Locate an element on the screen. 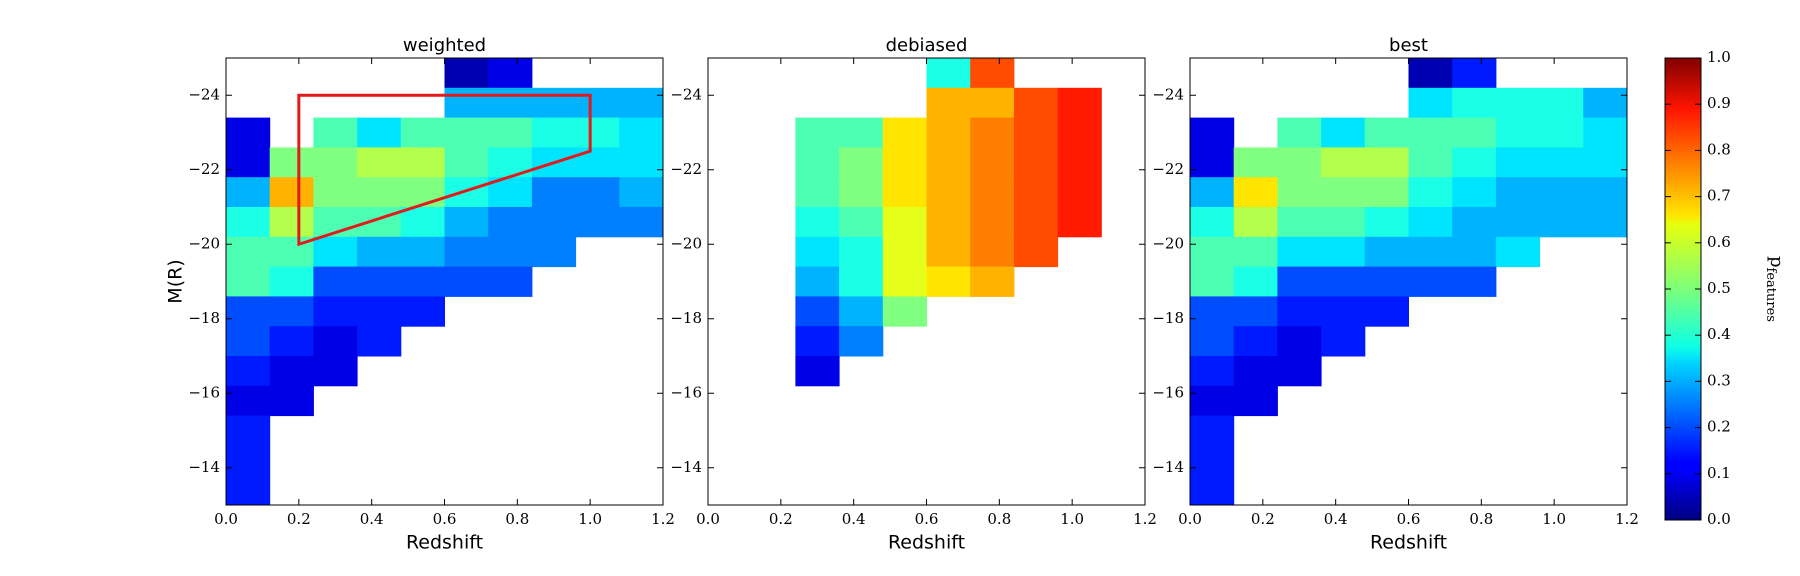 The image size is (1800, 576). x-axis-label: Redshift is located at coordinates (444, 543).